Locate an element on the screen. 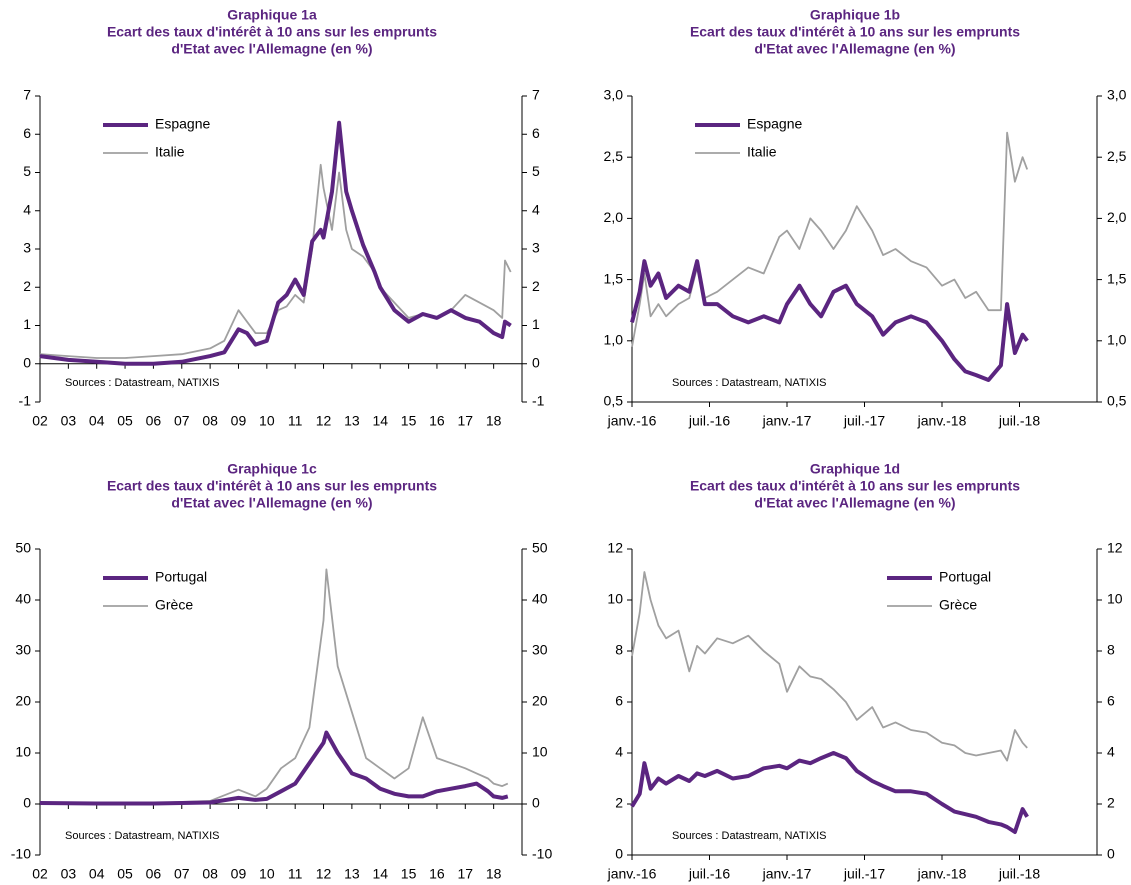 The image size is (1131, 885). y2-tick-label: -1 is located at coordinates (538, 401).